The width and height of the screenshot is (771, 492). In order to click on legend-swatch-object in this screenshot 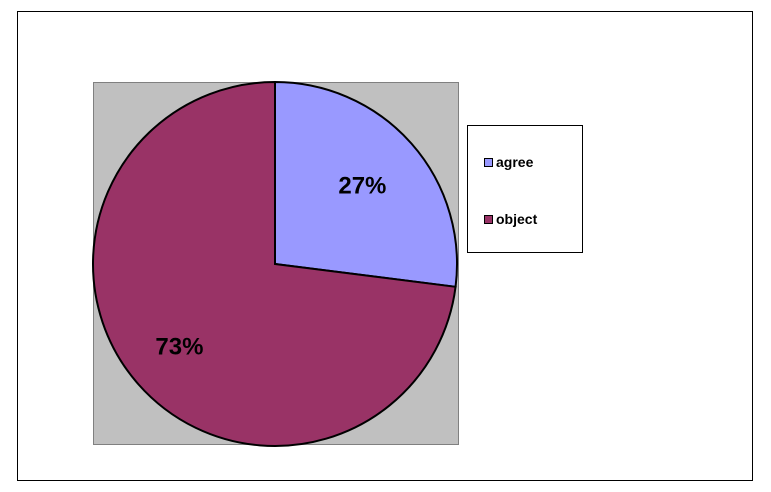, I will do `click(488, 219)`.